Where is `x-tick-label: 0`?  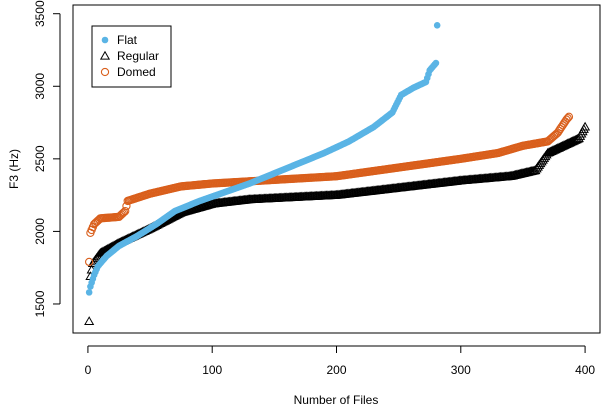
x-tick-label: 0 is located at coordinates (88, 370).